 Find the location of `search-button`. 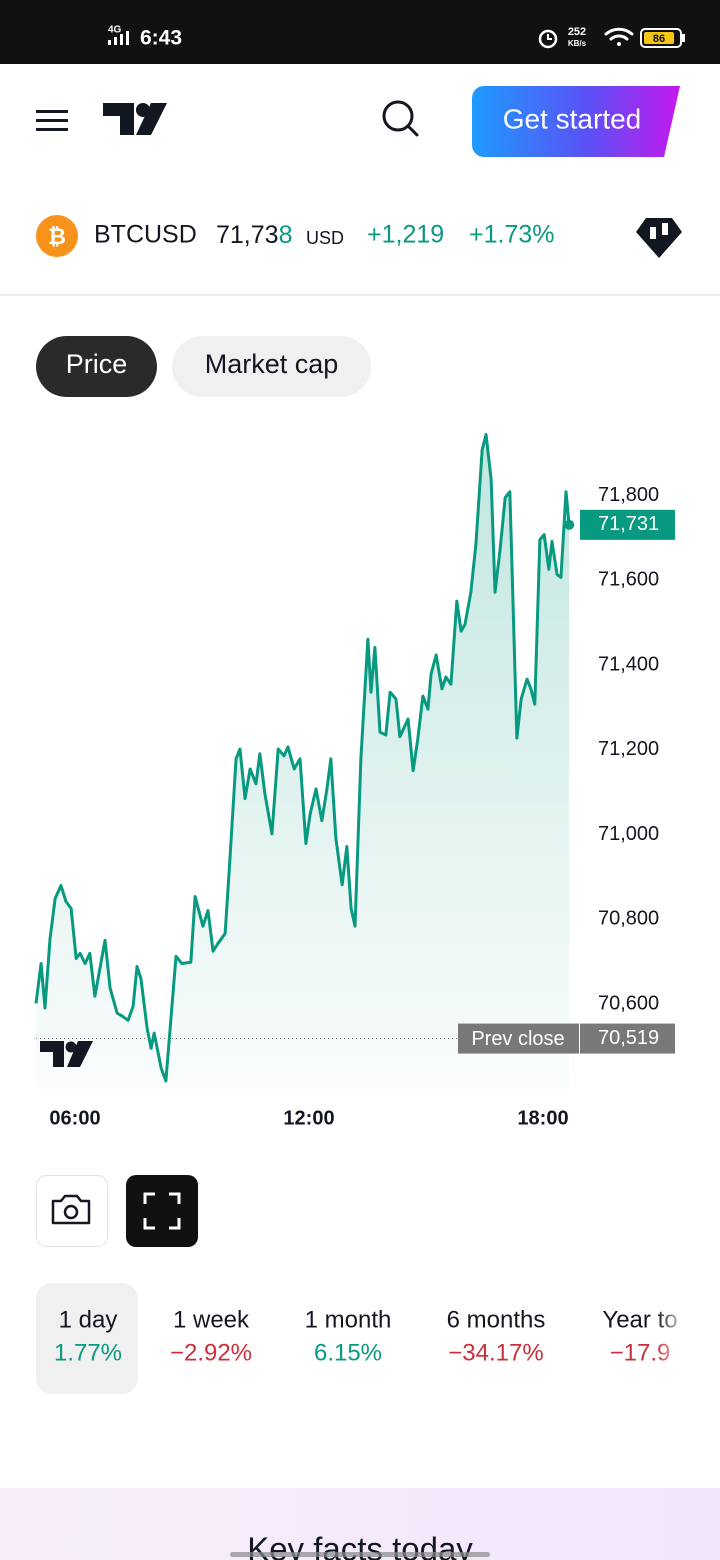

search-button is located at coordinates (400, 118).